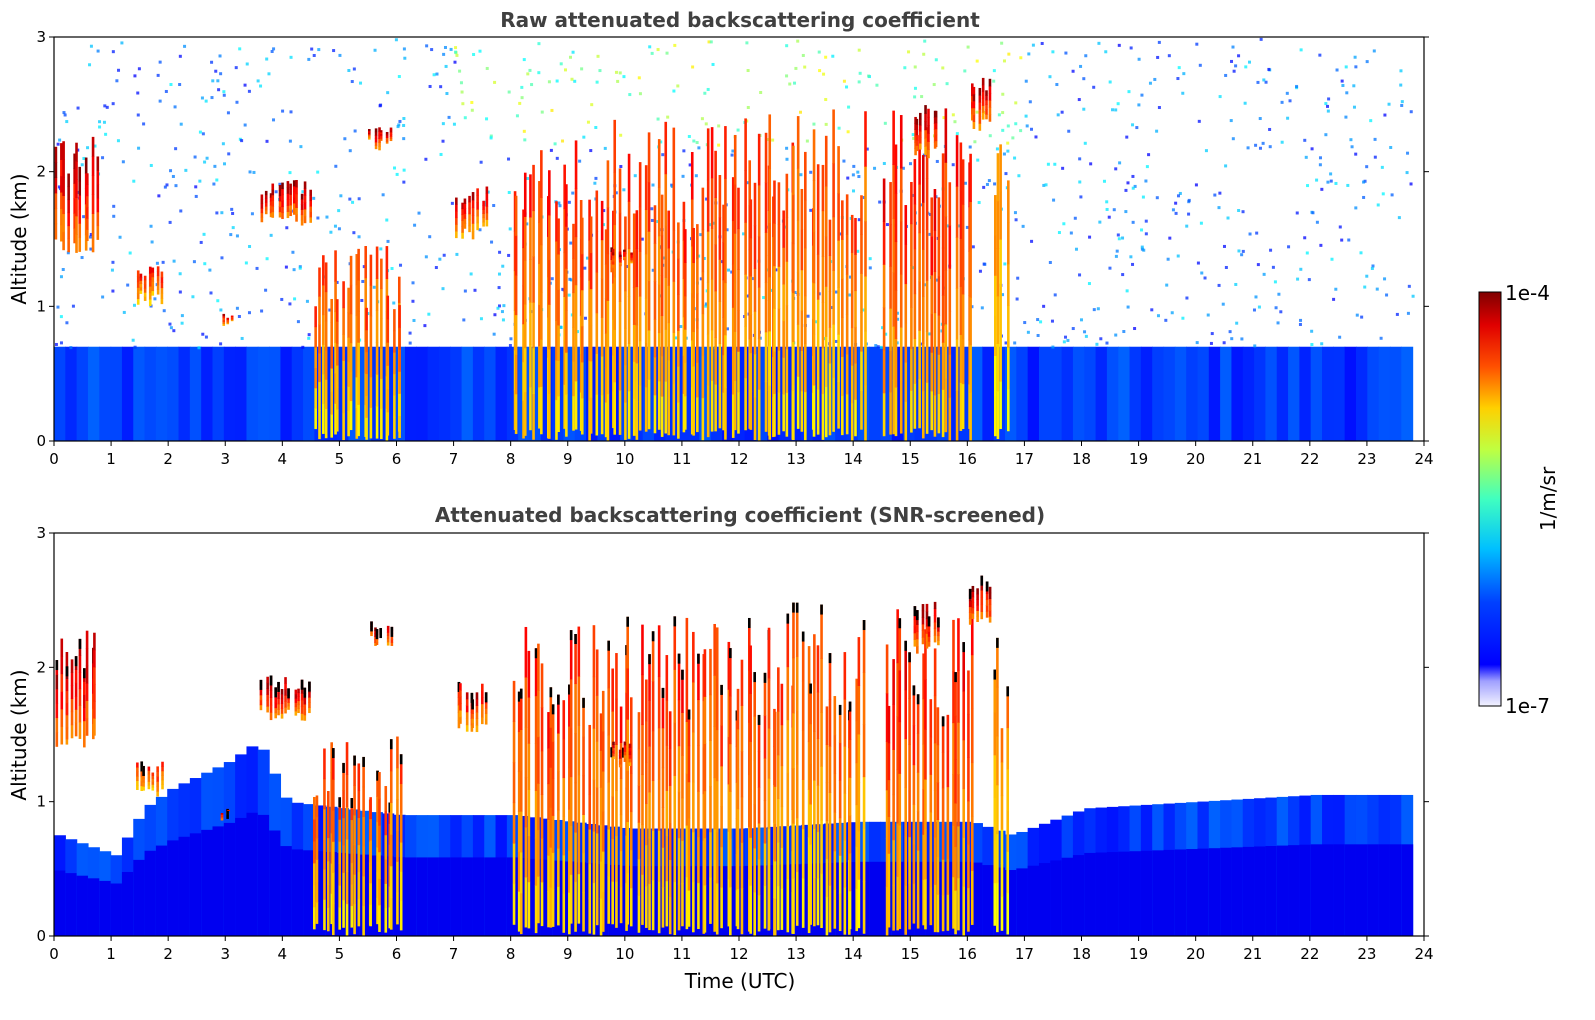 This screenshot has height=1020, width=1595. Describe the element at coordinates (19, 734) in the screenshot. I see `screened-y-axis-label: Altitude (km)` at that location.